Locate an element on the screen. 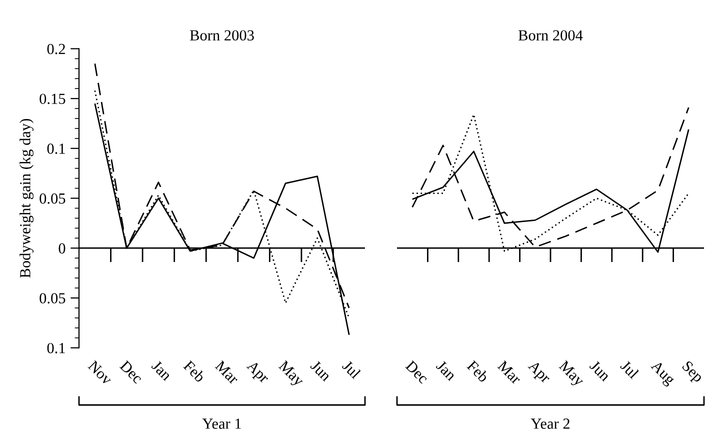 The image size is (706, 431). chart-title: Born 2003 is located at coordinates (222, 35).